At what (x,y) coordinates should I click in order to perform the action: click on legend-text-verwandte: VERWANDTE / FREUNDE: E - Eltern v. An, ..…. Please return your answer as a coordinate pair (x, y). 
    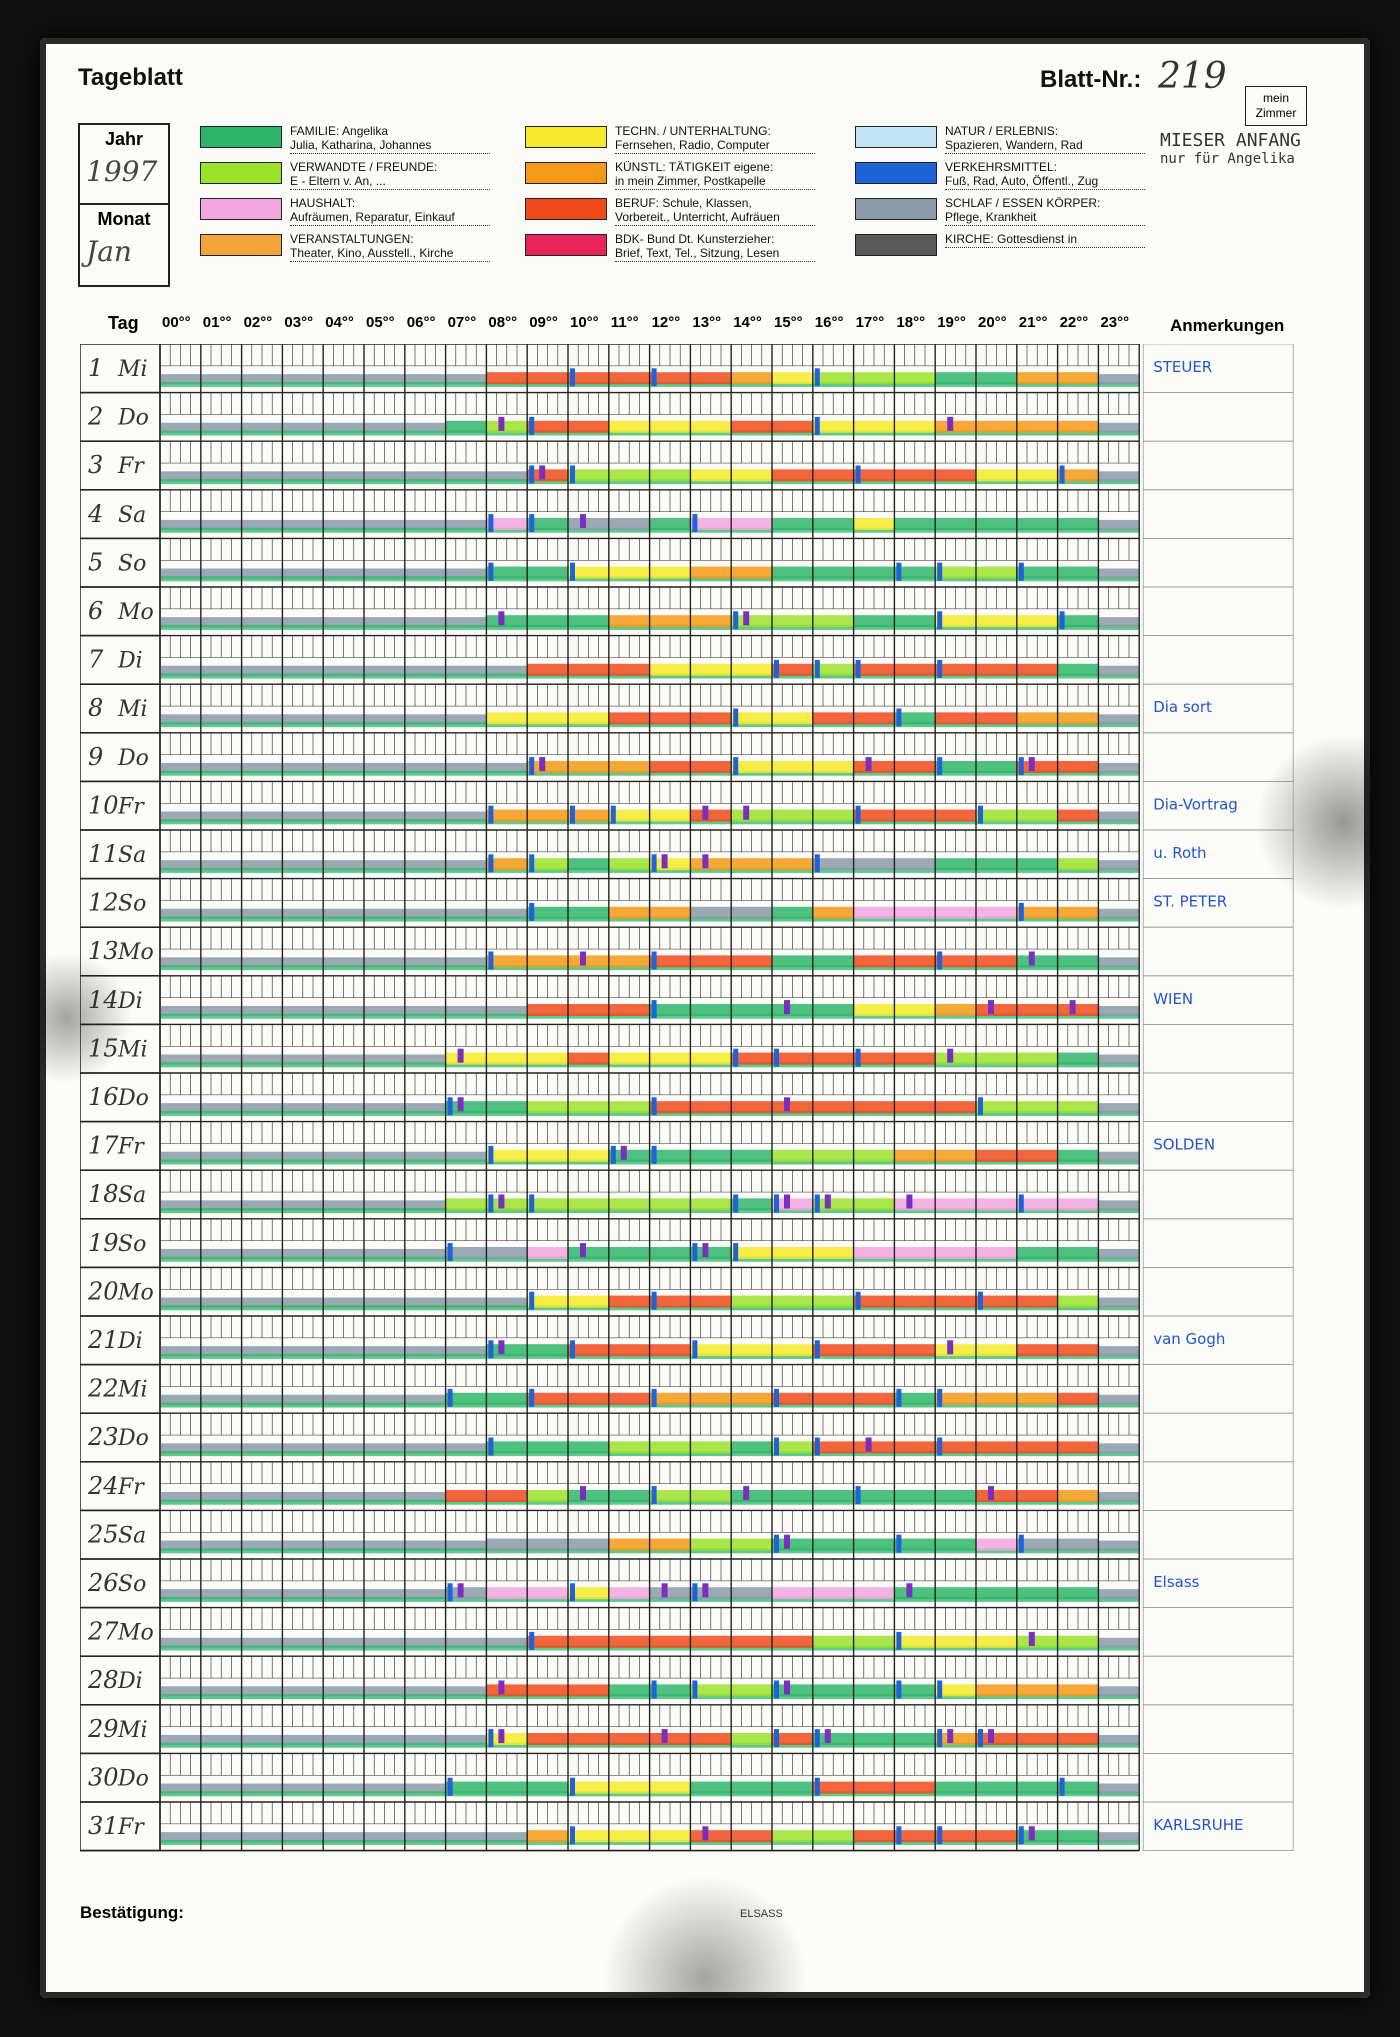
    Looking at the image, I should click on (390, 175).